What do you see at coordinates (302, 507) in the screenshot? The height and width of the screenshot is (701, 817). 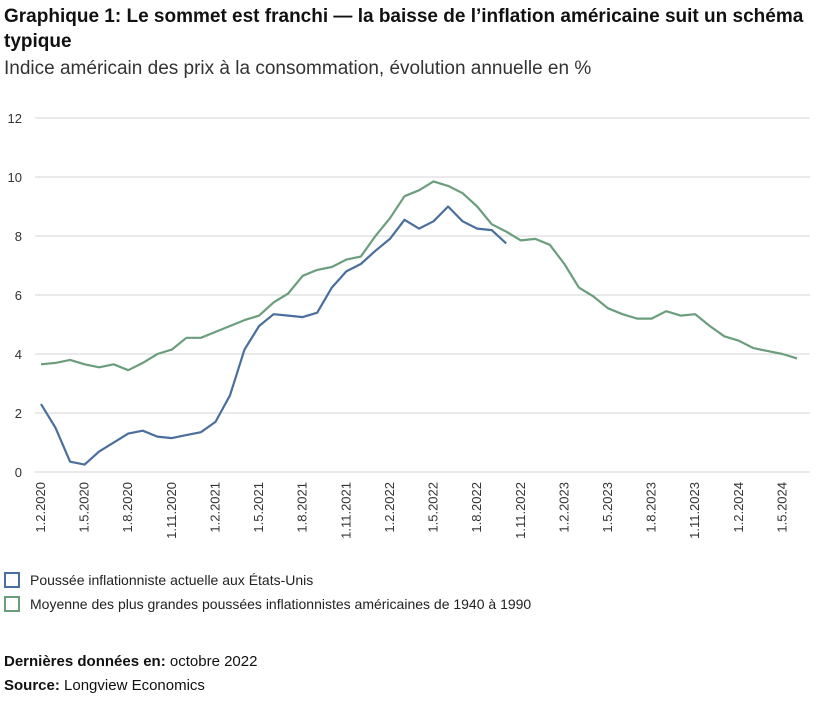 I see `x-tick-label: 1.8.2021` at bounding box center [302, 507].